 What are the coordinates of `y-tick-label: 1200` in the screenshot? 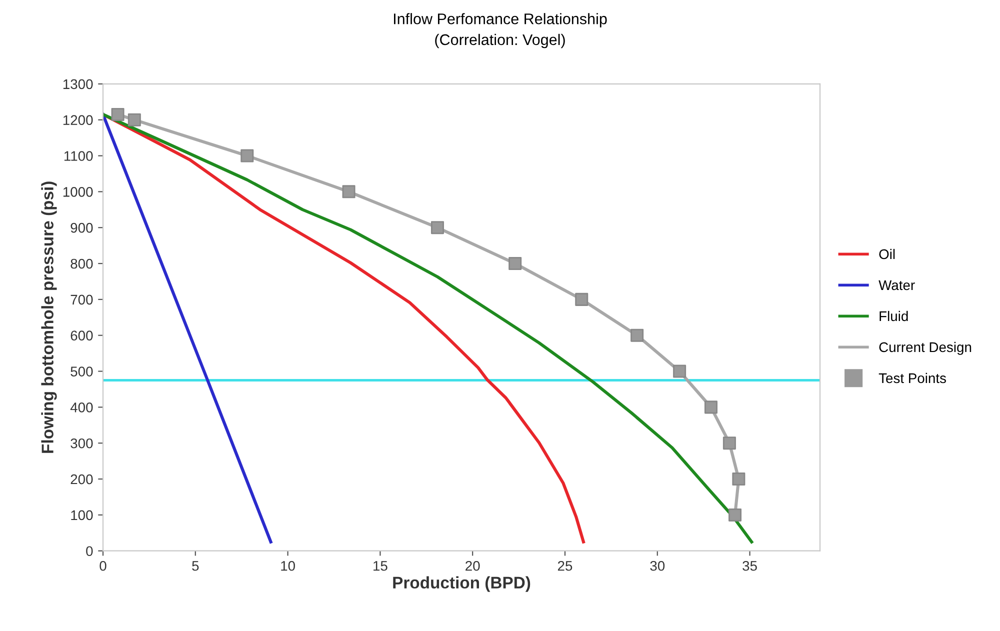 It's located at (78, 120).